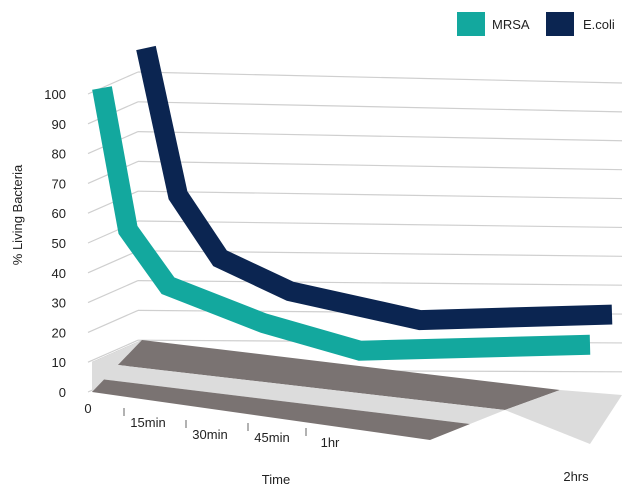  I want to click on y-axis-title: % Living Bacteria, so click(17, 214).